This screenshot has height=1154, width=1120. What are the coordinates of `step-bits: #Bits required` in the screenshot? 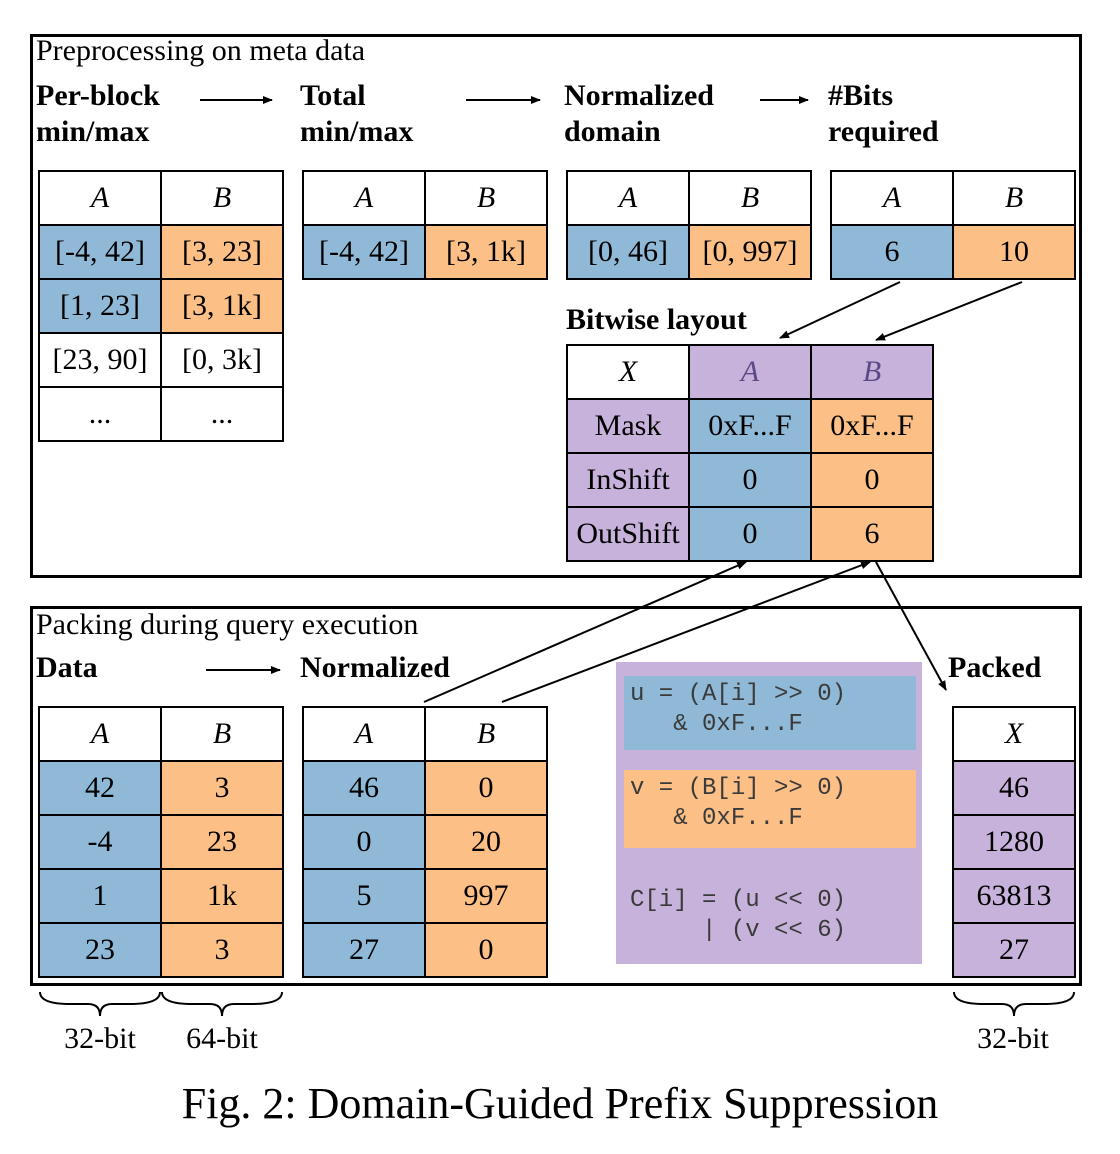 It's located at (883, 113).